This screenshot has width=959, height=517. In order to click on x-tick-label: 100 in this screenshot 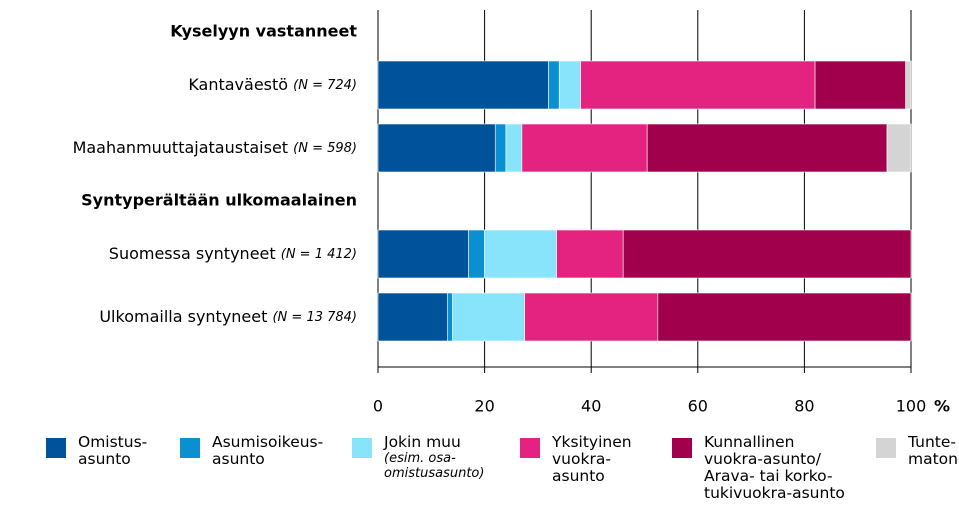, I will do `click(911, 406)`.